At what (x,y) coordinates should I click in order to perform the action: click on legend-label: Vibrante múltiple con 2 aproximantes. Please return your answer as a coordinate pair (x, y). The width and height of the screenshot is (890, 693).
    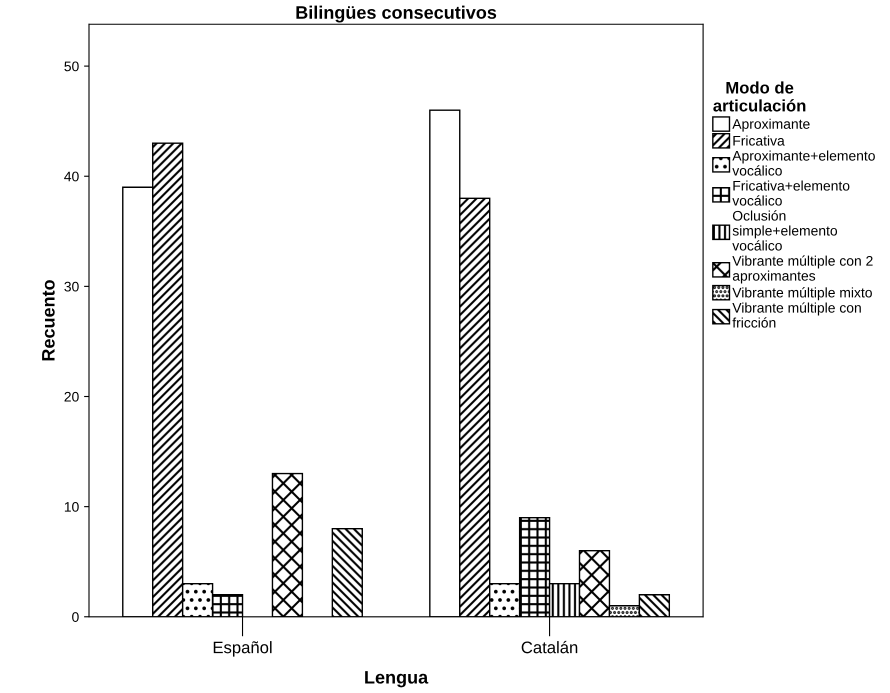
    Looking at the image, I should click on (802, 269).